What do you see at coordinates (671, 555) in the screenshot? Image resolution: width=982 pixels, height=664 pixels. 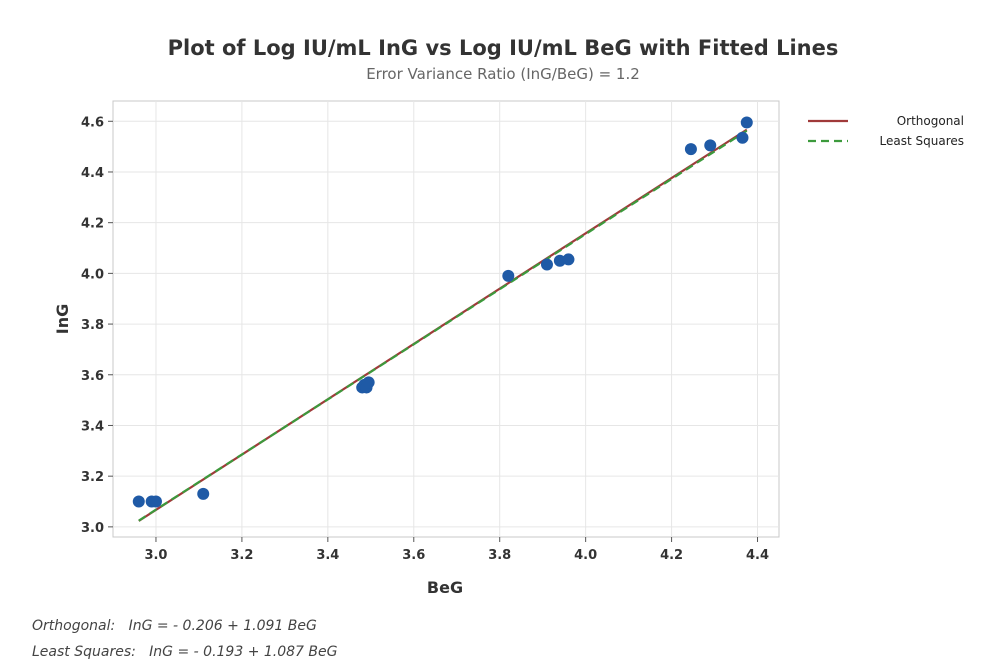 I see `x-tick-label: 4.2` at bounding box center [671, 555].